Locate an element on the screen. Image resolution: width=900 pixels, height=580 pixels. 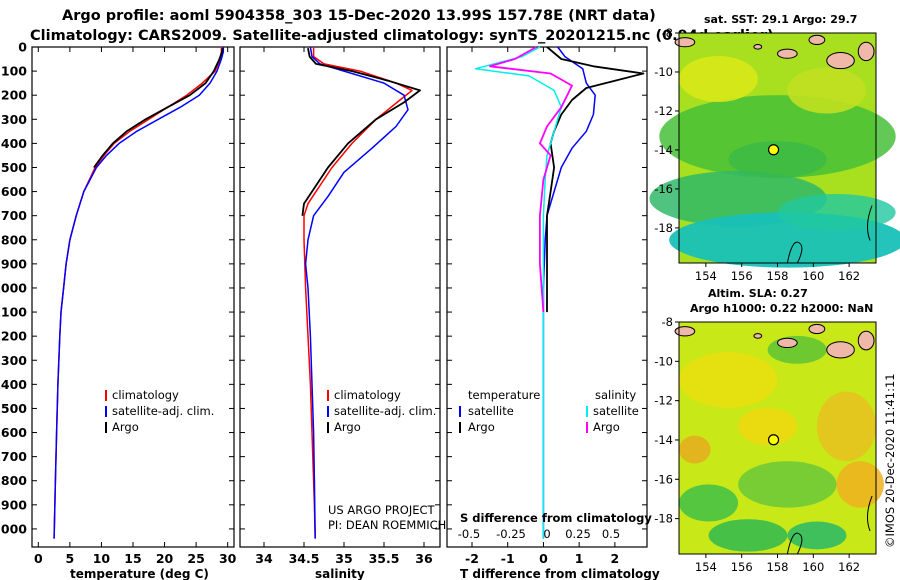
x-tick-label: -1 is located at coordinates (508, 558).